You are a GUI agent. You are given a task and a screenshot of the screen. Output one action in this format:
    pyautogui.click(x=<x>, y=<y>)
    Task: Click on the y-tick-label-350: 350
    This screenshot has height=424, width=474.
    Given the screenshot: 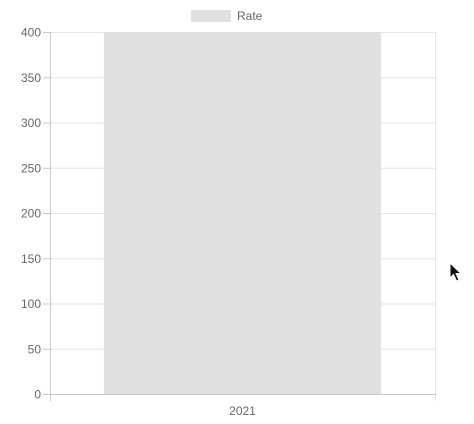 What is the action you would take?
    pyautogui.click(x=31, y=78)
    